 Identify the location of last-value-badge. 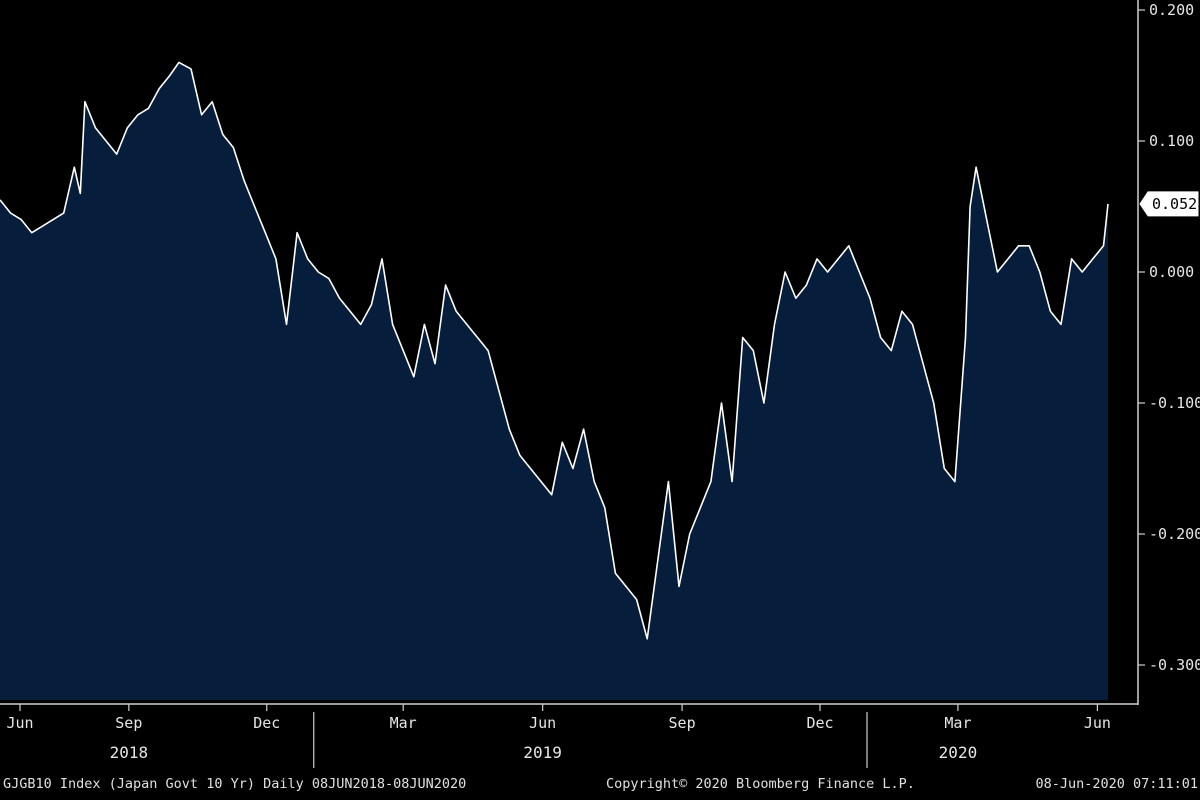
(1169, 204).